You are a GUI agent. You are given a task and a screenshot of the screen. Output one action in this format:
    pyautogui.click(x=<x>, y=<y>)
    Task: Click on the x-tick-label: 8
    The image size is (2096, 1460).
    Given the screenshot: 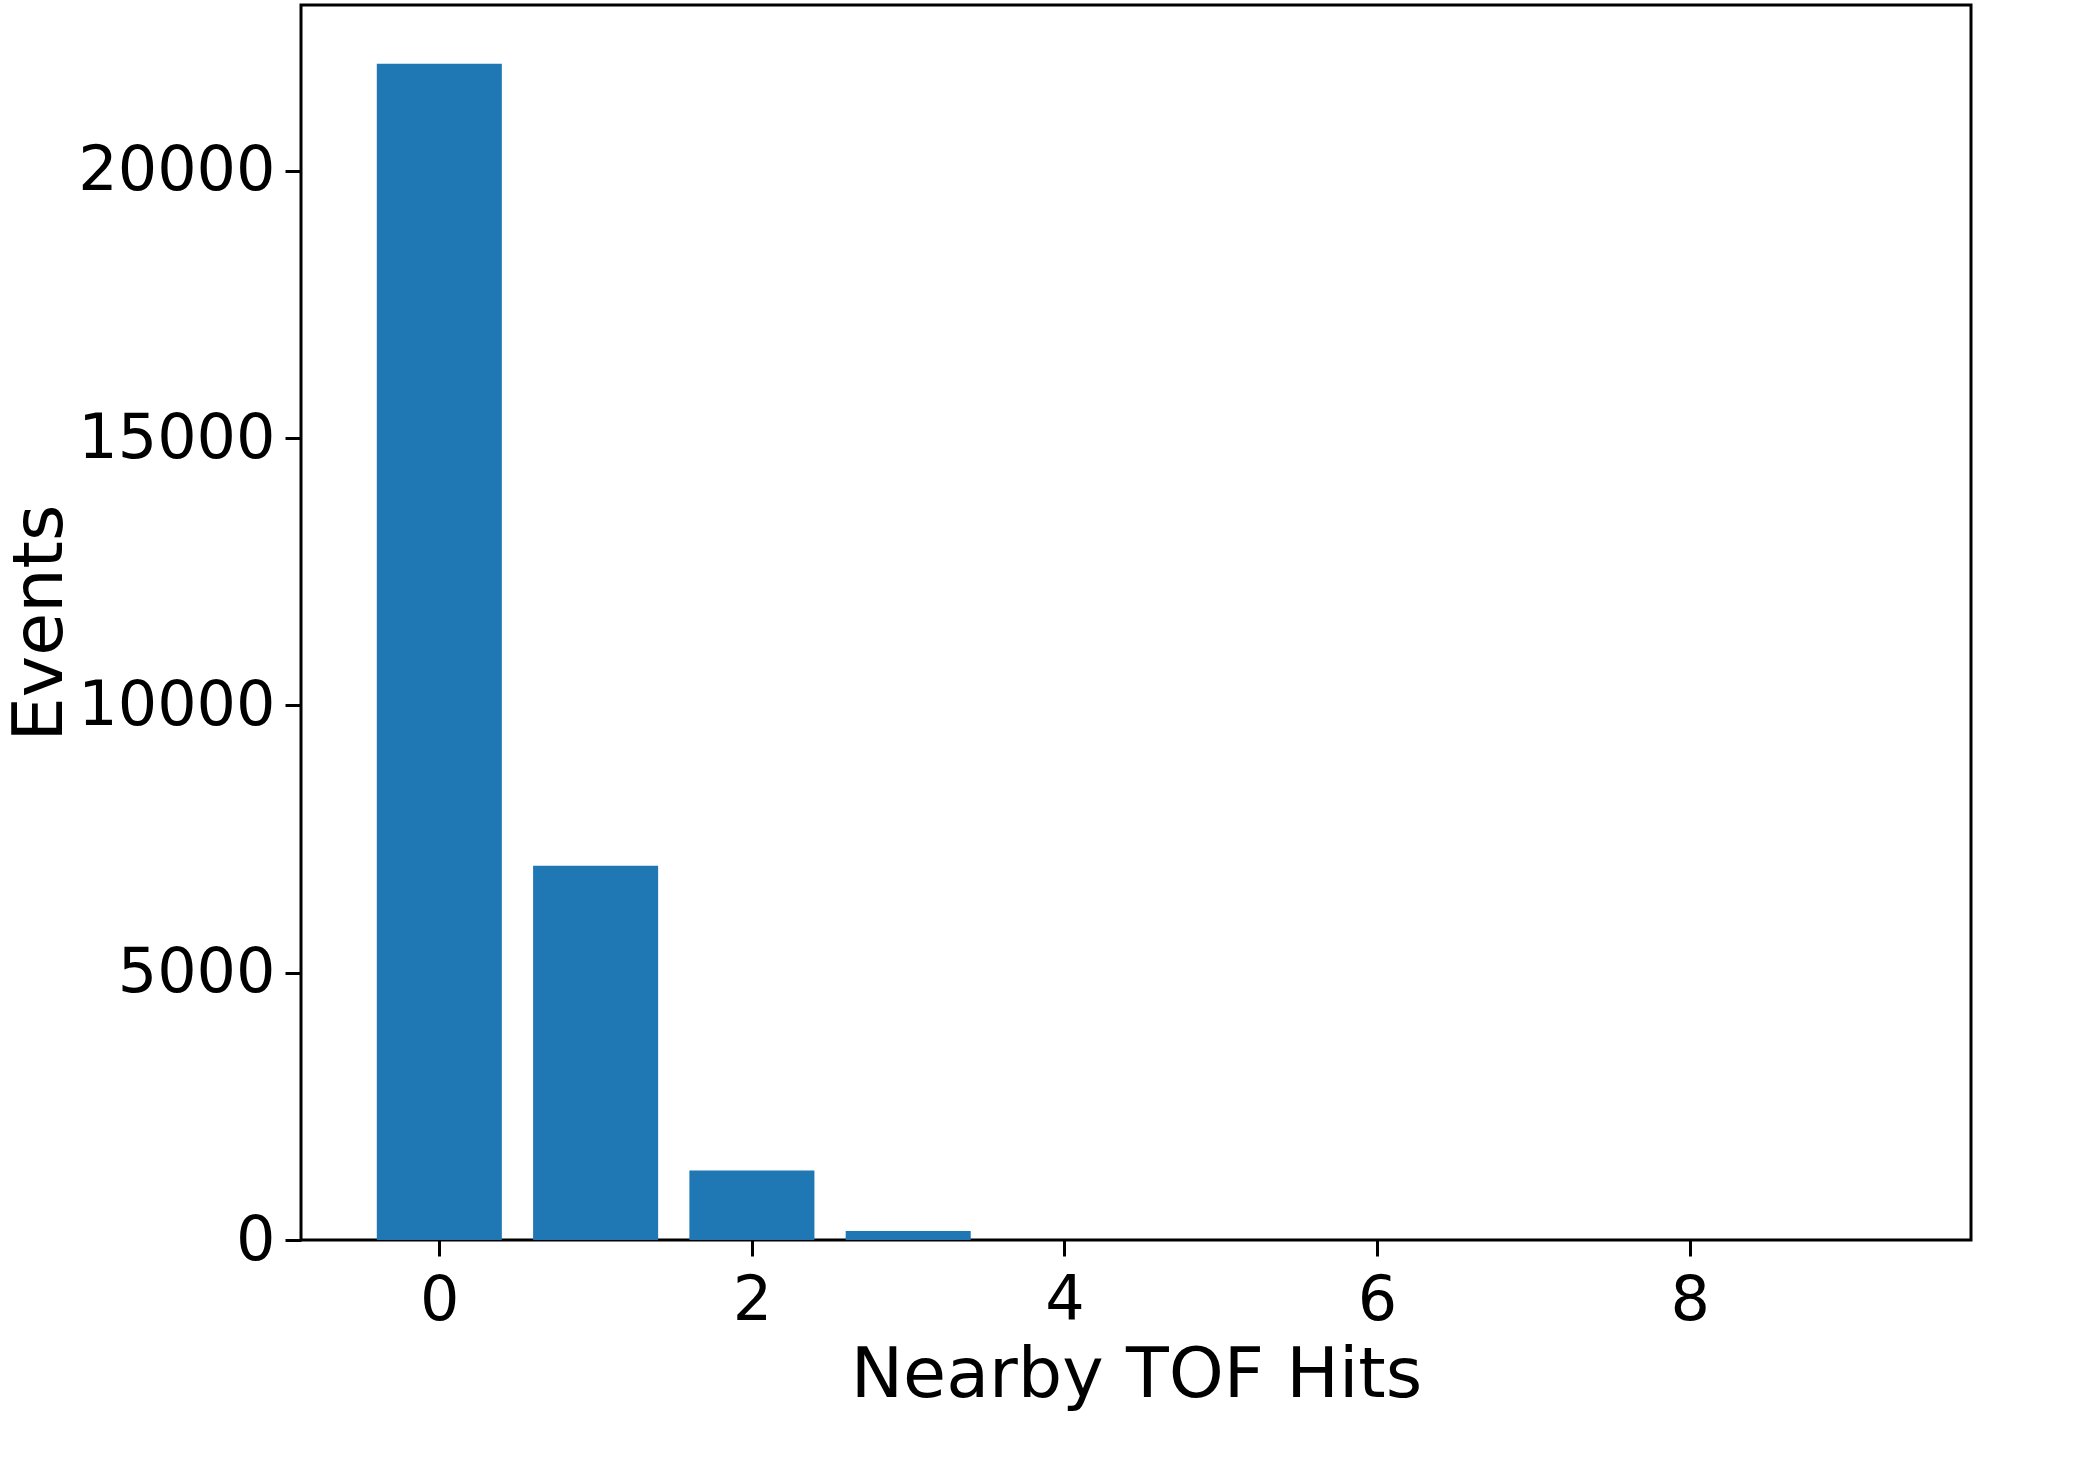 What is the action you would take?
    pyautogui.click(x=1690, y=1298)
    